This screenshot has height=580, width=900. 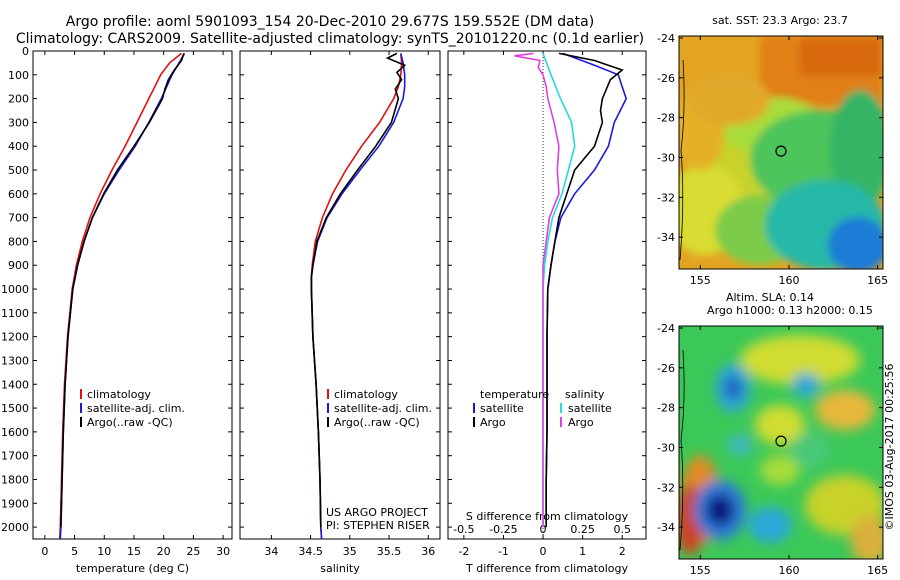 I want to click on copyright-label: ©IMOS 03-Aug-2017 00:25:56, so click(x=889, y=447).